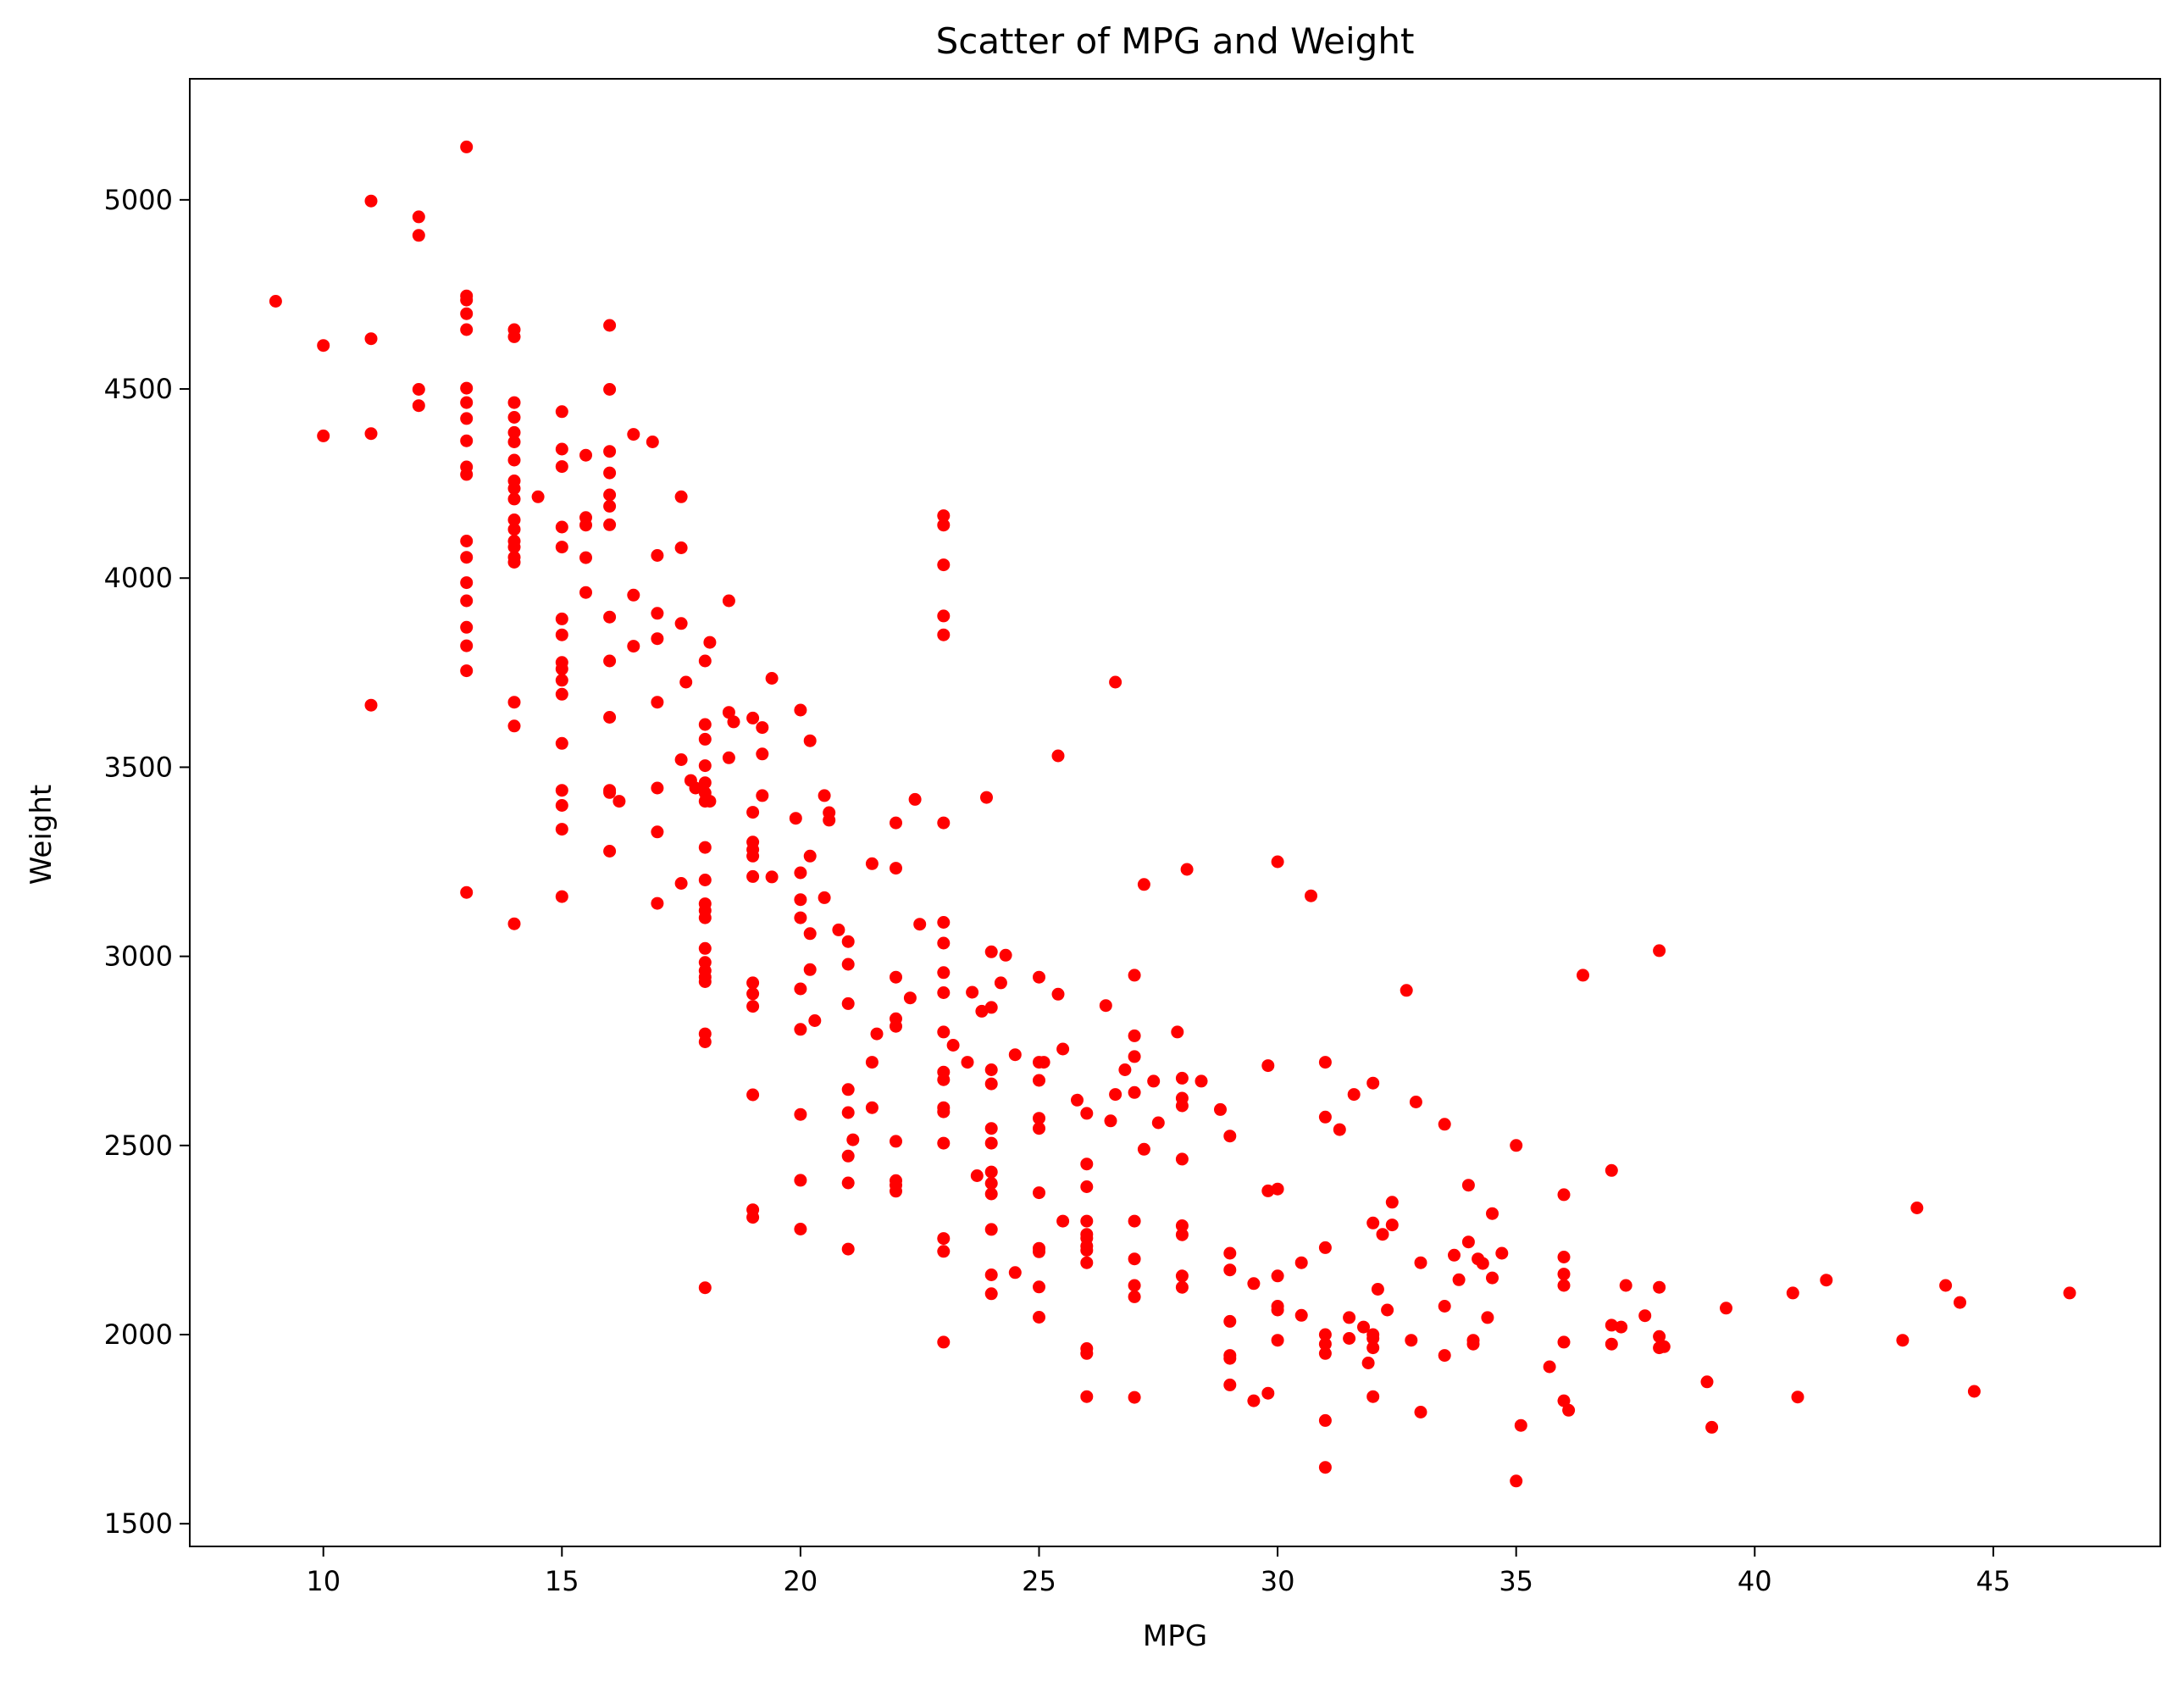  I want to click on y-tick-label: 3000, so click(138, 957).